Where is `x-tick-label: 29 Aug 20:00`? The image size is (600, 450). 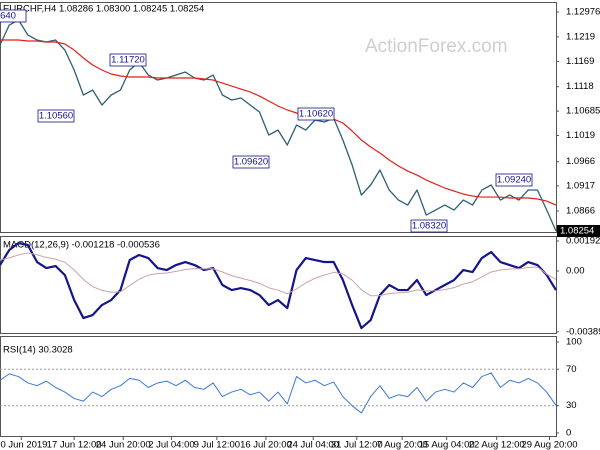 x-tick-label: 29 Aug 20:00 is located at coordinates (550, 445).